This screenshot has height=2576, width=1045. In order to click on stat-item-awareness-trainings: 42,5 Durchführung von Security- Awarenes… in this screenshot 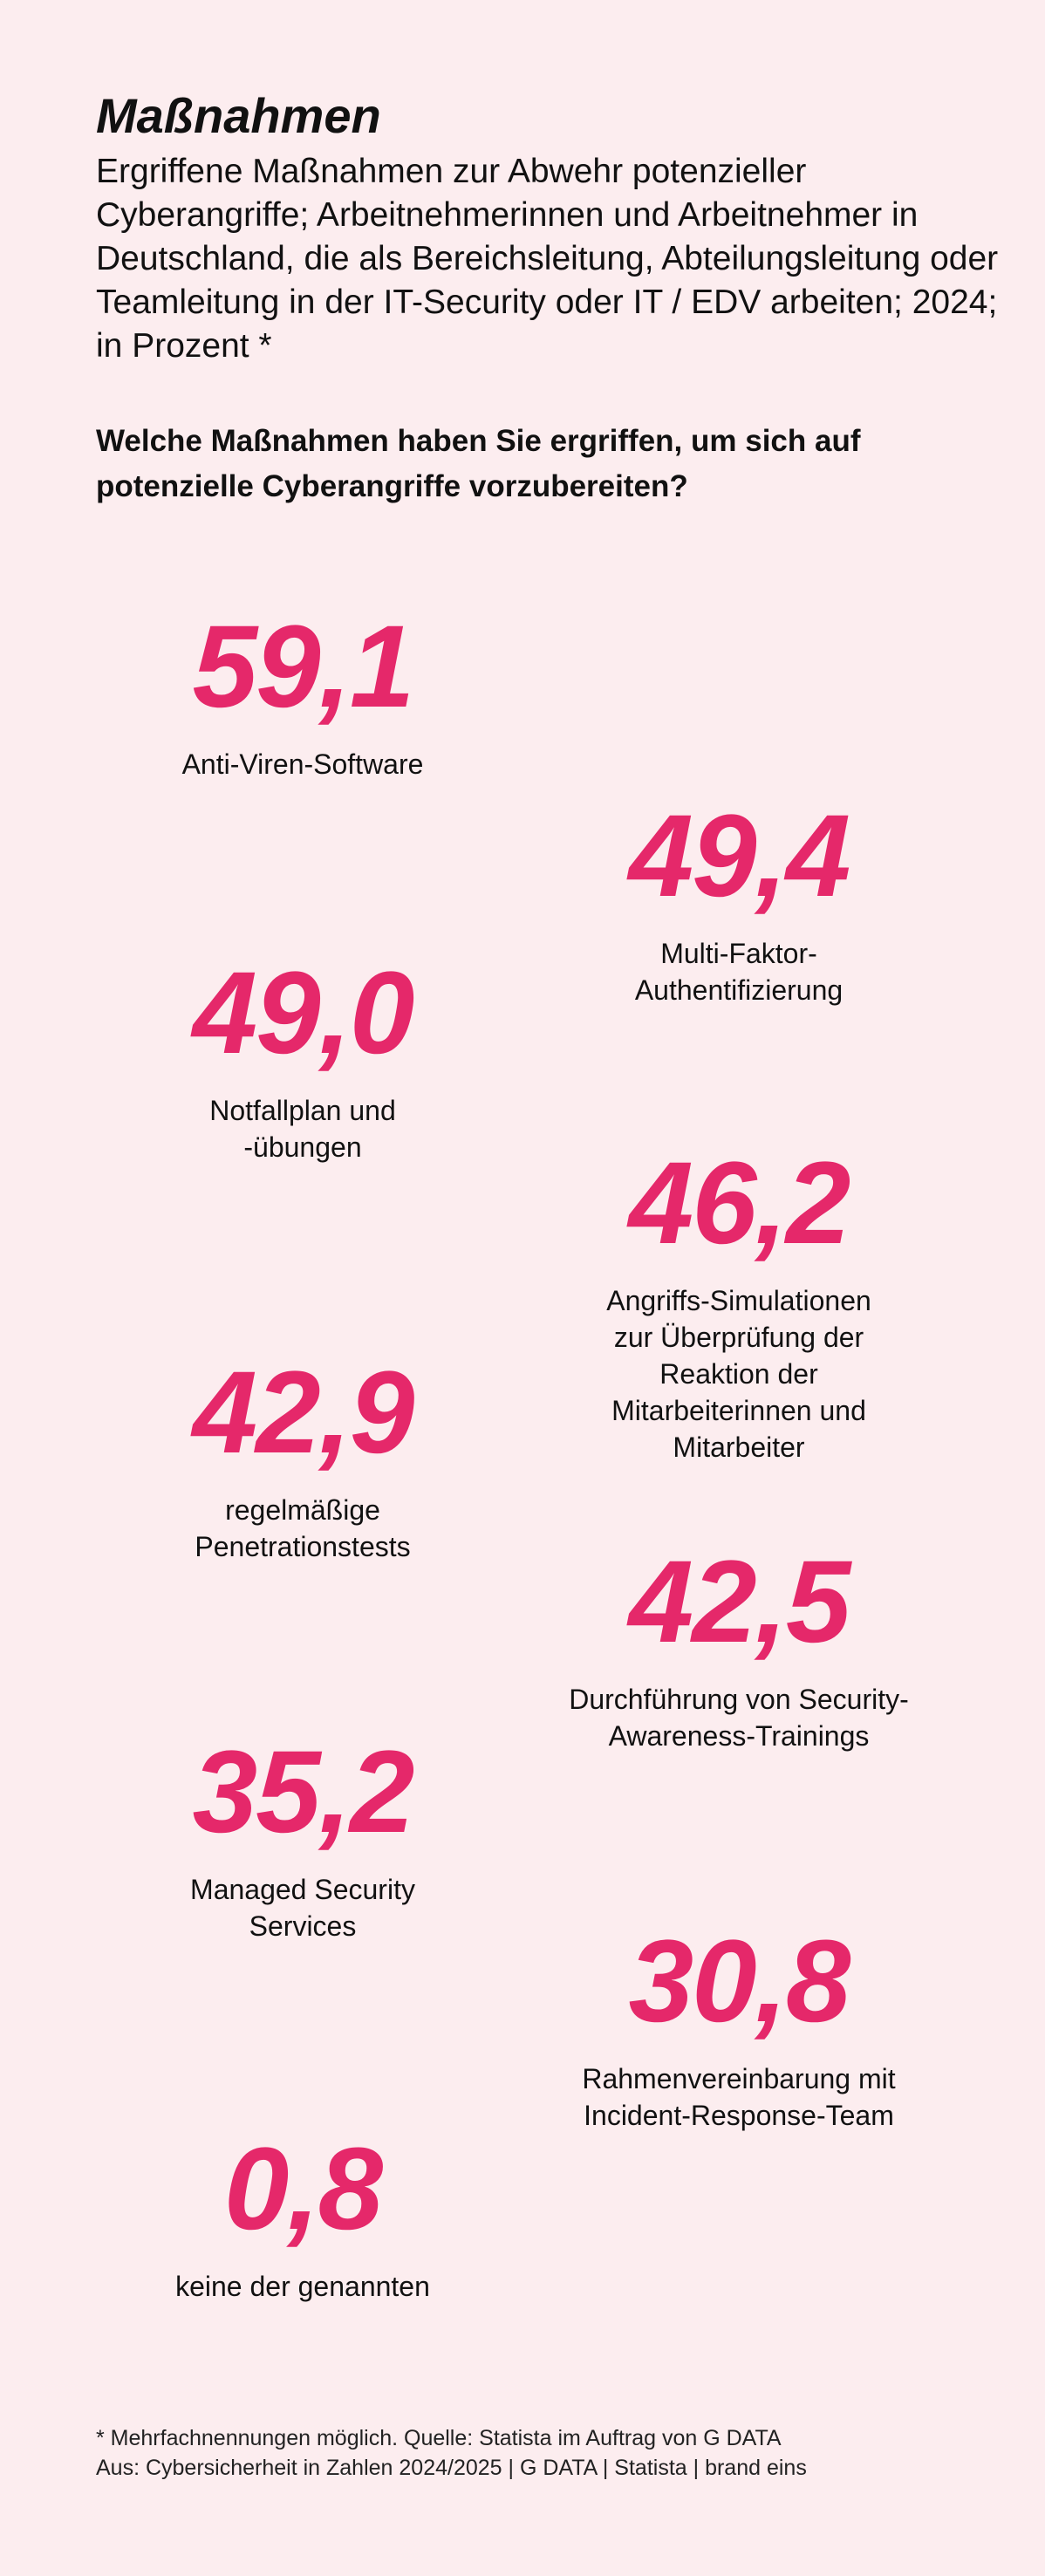, I will do `click(738, 1647)`.